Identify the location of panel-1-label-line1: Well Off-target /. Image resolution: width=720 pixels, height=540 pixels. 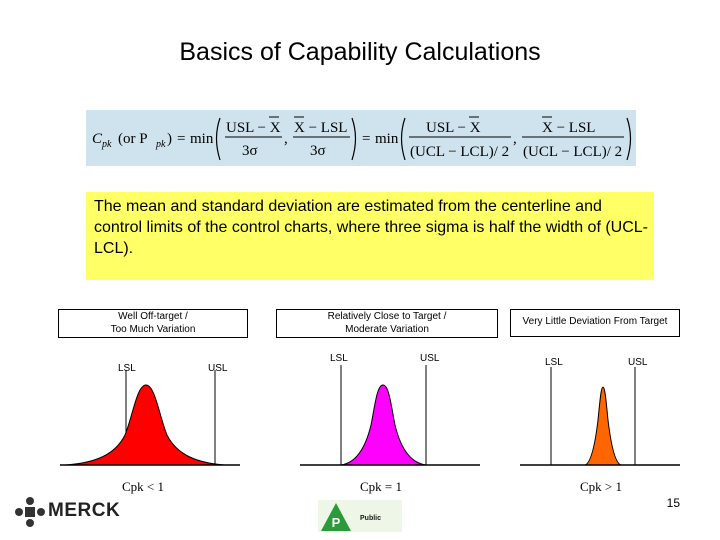
(153, 316).